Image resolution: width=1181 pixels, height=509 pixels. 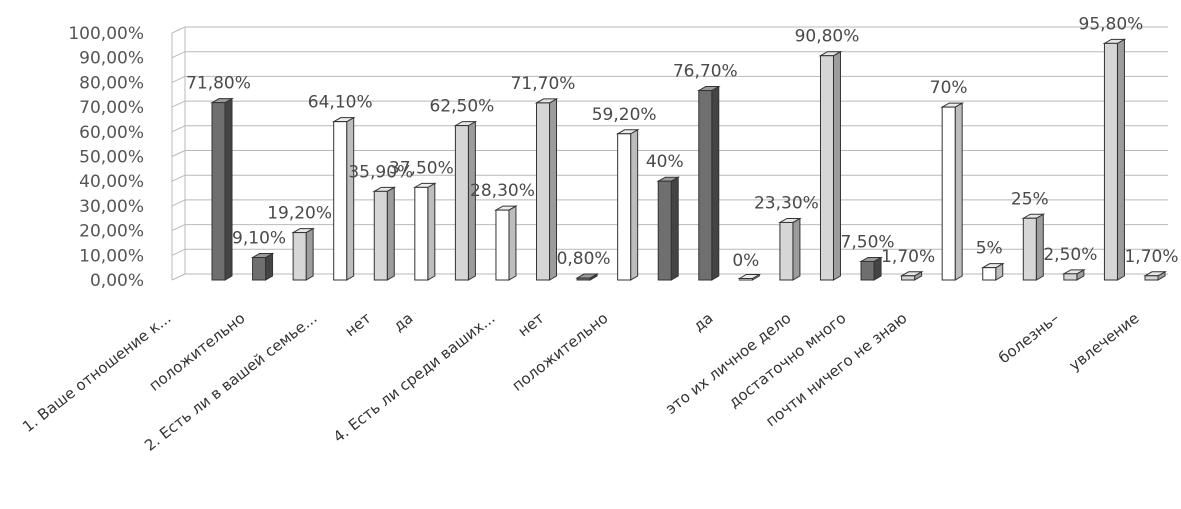 What do you see at coordinates (745, 261) in the screenshot?
I see `data-label: 0%` at bounding box center [745, 261].